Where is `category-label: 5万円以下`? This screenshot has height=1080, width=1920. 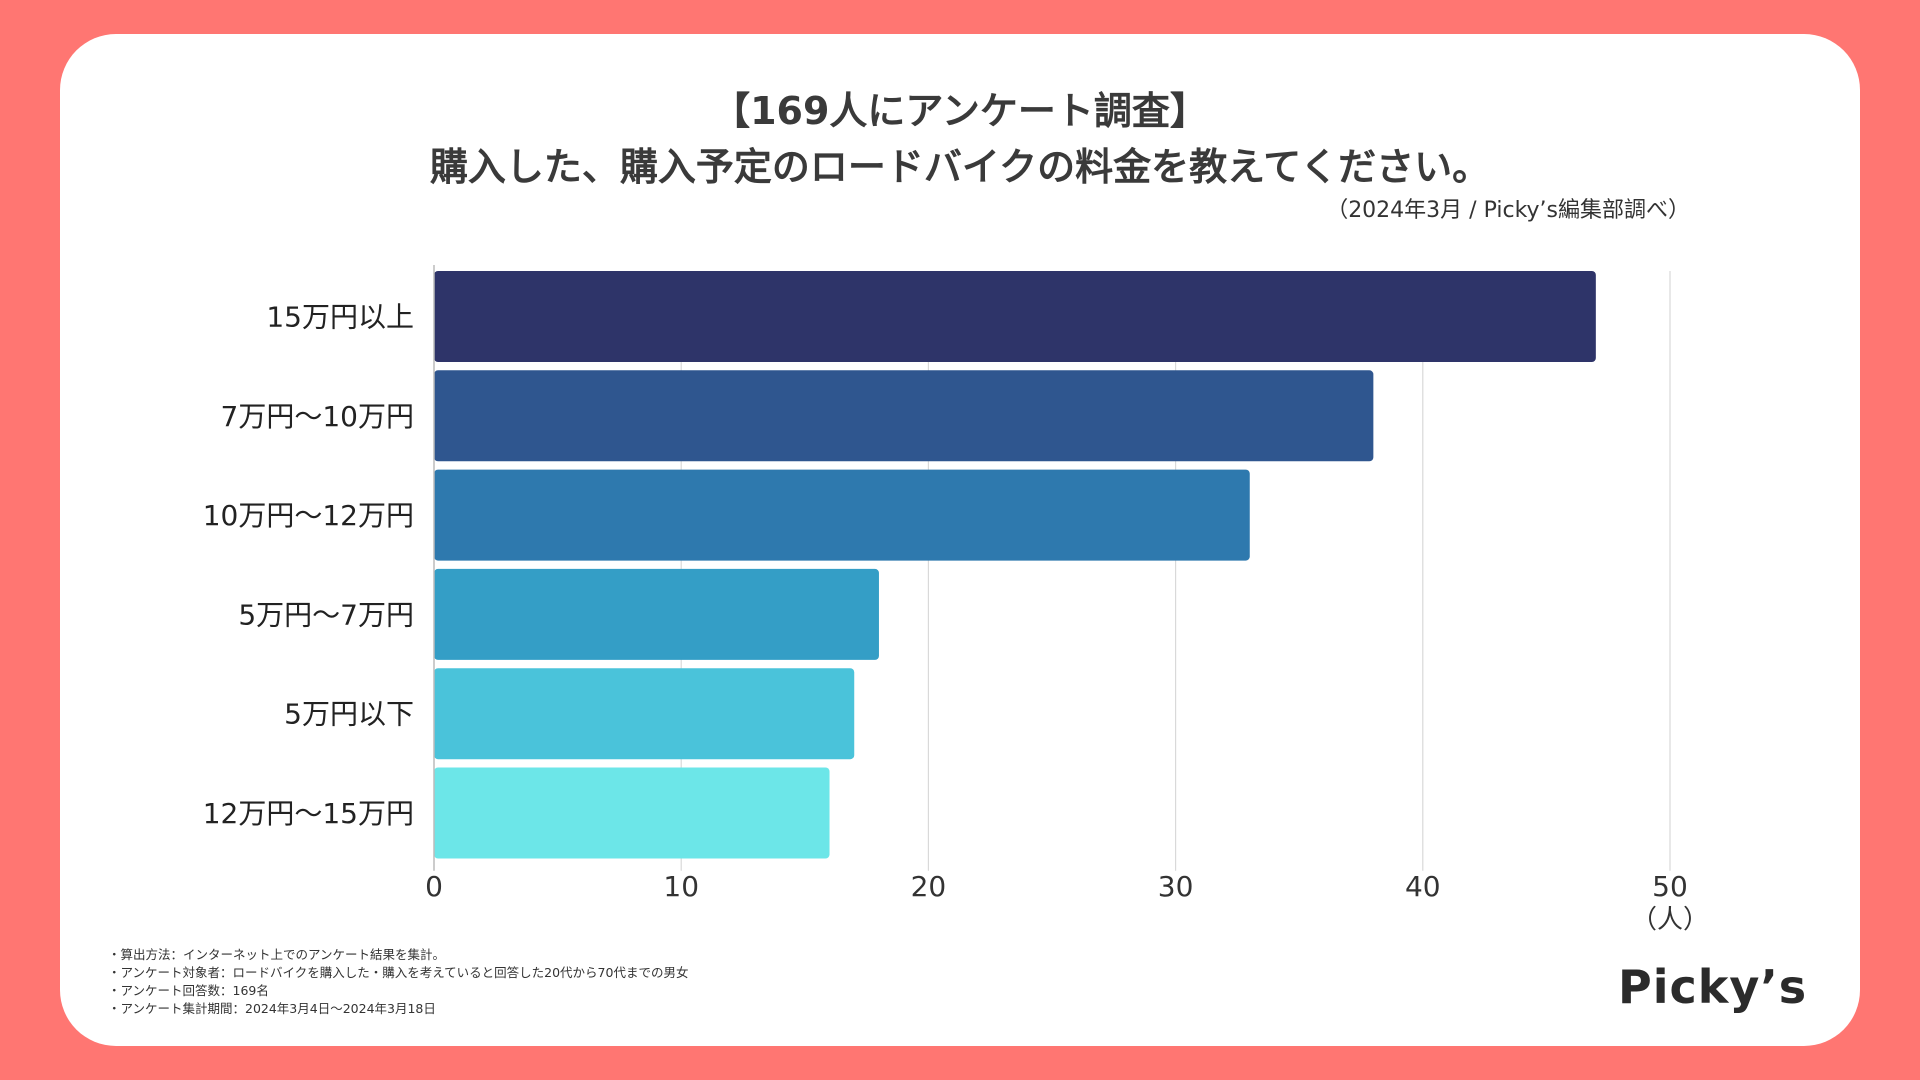 category-label: 5万円以下 is located at coordinates (349, 714).